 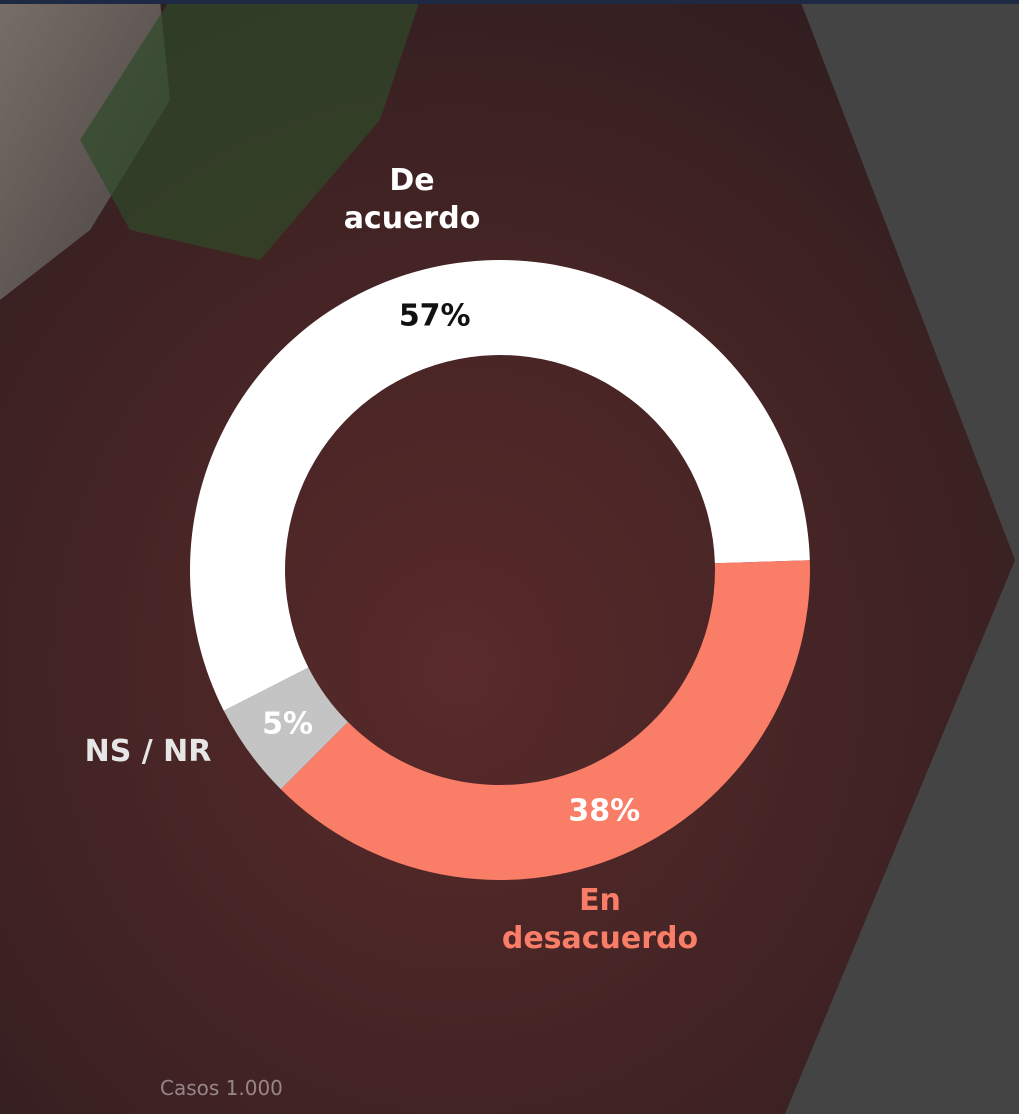 What do you see at coordinates (288, 724) in the screenshot?
I see `value-label: 5%` at bounding box center [288, 724].